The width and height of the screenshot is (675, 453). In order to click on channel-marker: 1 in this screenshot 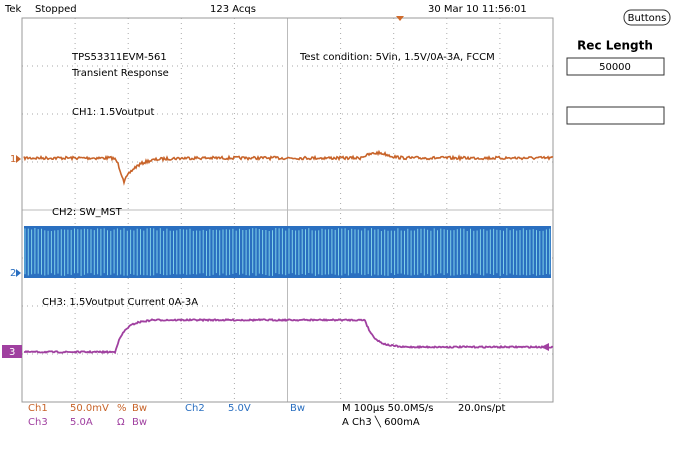, I will do `click(13, 159)`.